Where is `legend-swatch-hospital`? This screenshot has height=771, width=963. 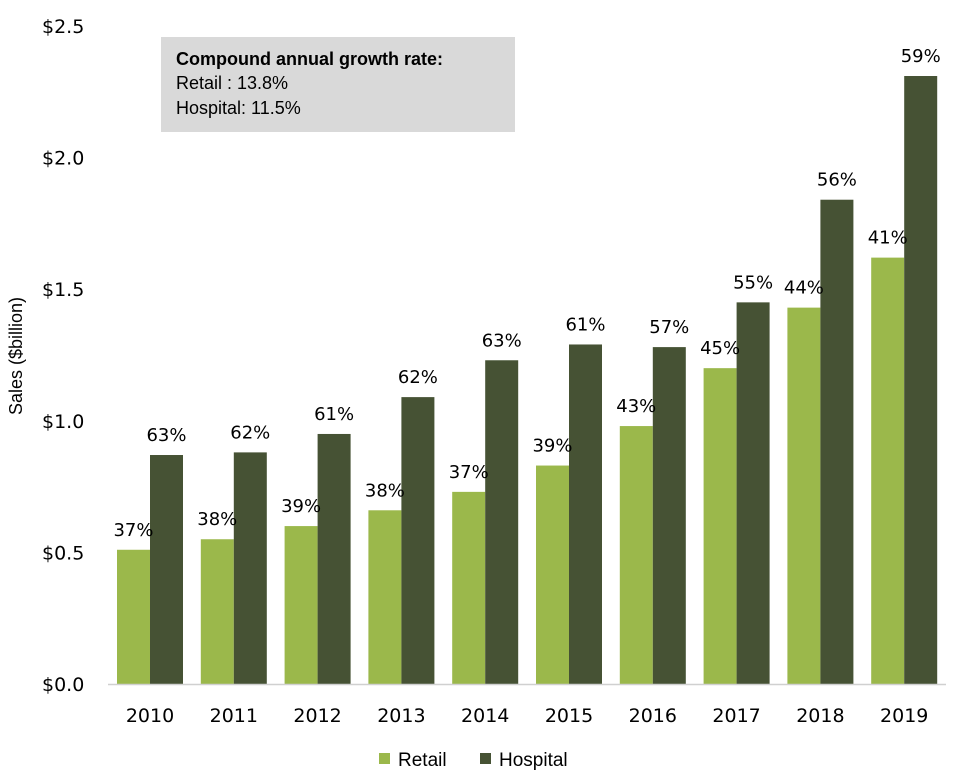
legend-swatch-hospital is located at coordinates (485, 758).